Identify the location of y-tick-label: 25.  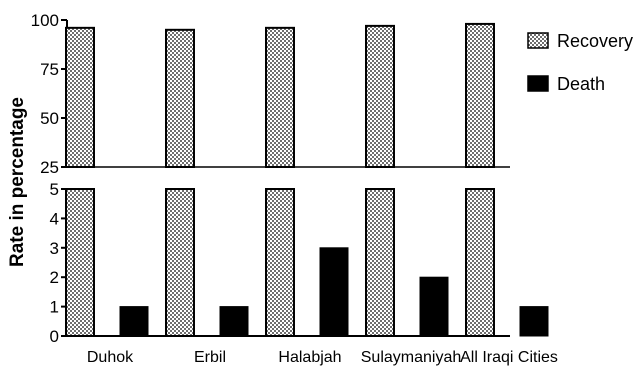
(49, 167).